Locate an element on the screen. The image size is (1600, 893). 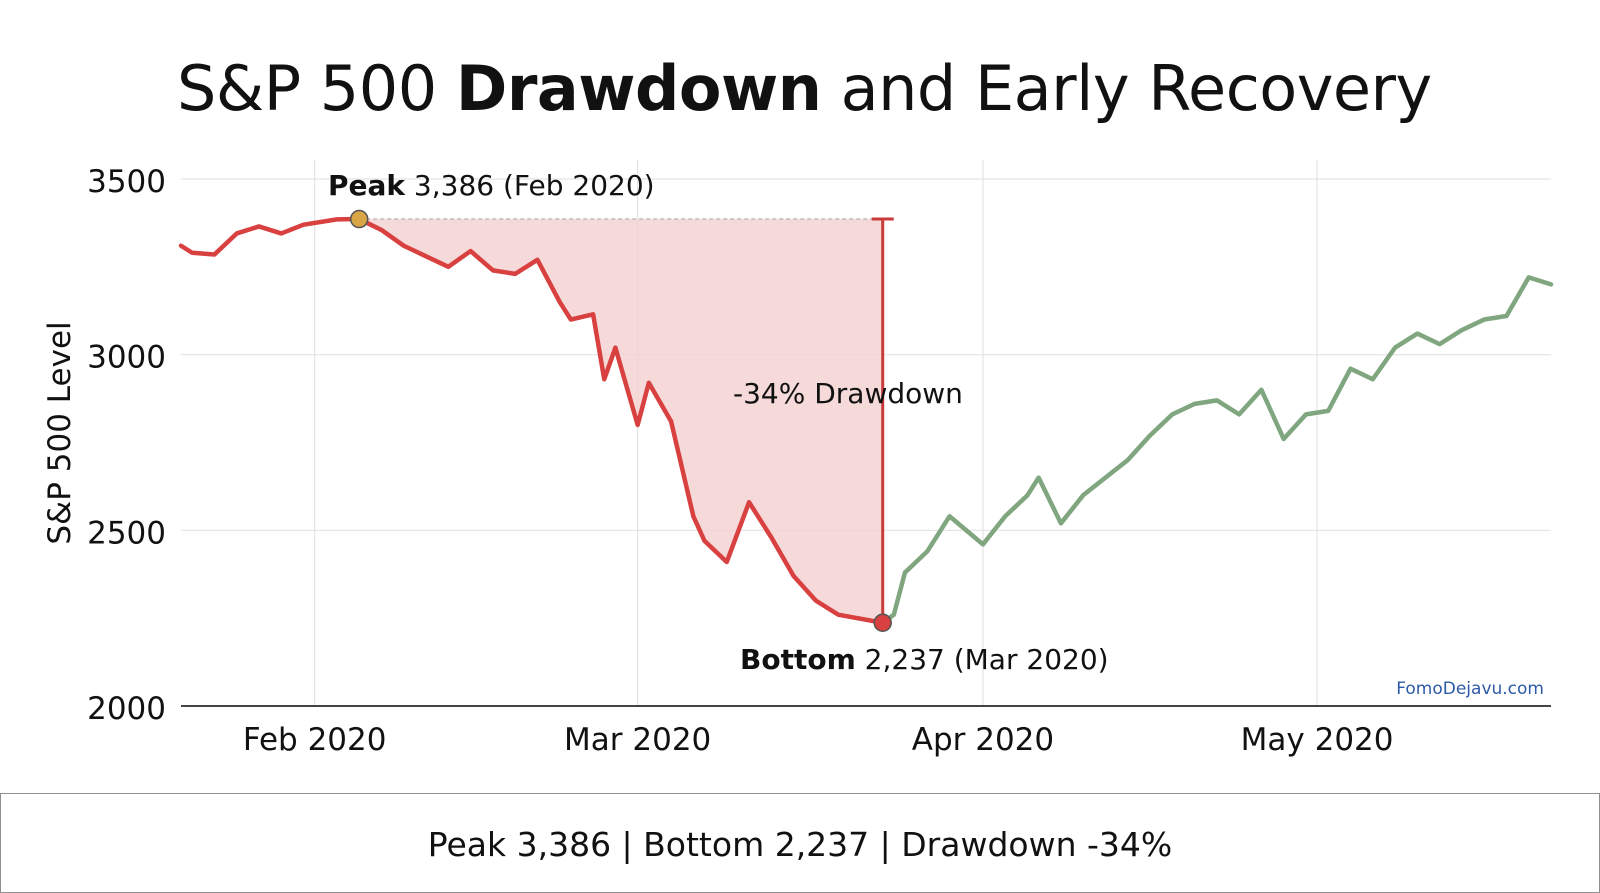
title-part-bold: Drawdown is located at coordinates (638, 88).